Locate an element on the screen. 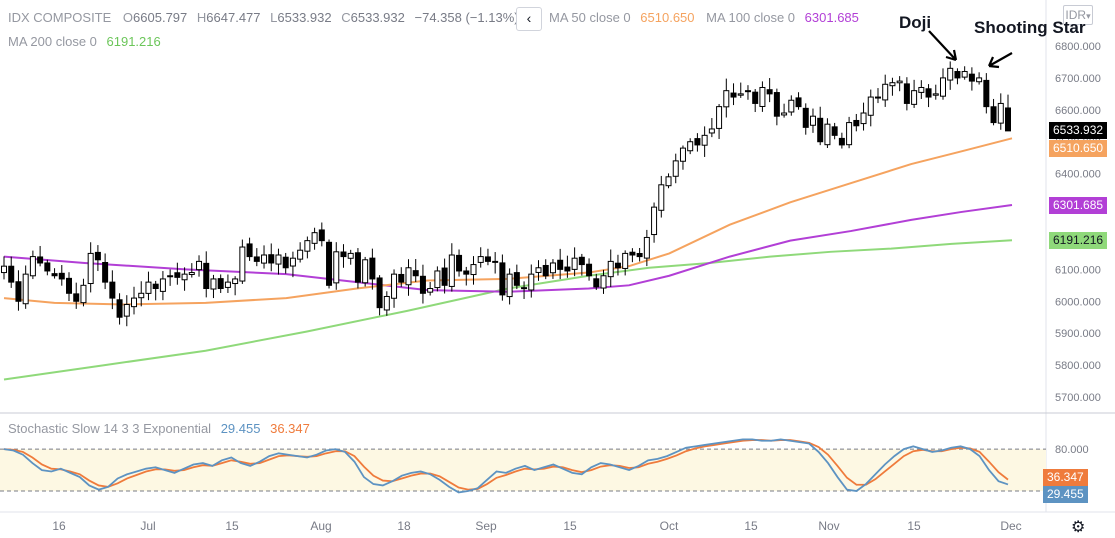 The height and width of the screenshot is (538, 1115). open-label: O is located at coordinates (128, 17).